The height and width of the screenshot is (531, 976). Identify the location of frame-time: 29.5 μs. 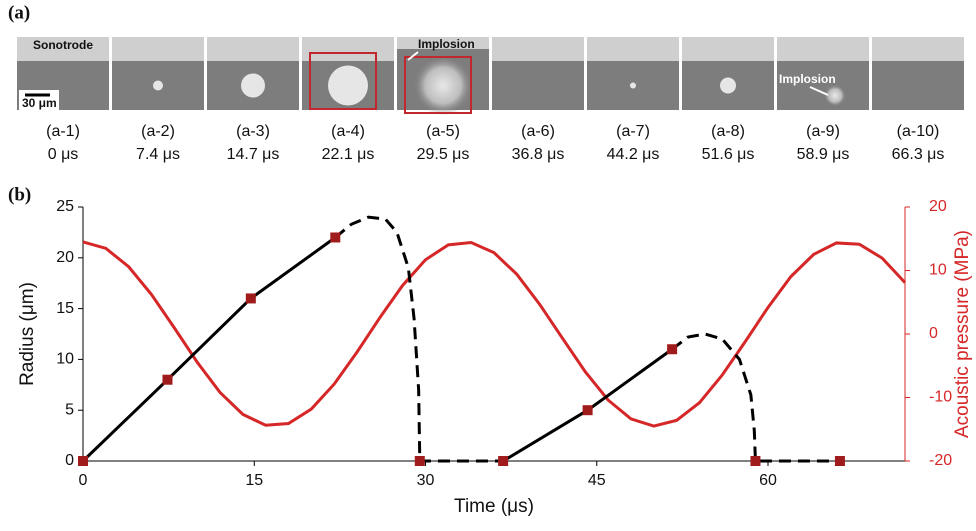
(443, 154).